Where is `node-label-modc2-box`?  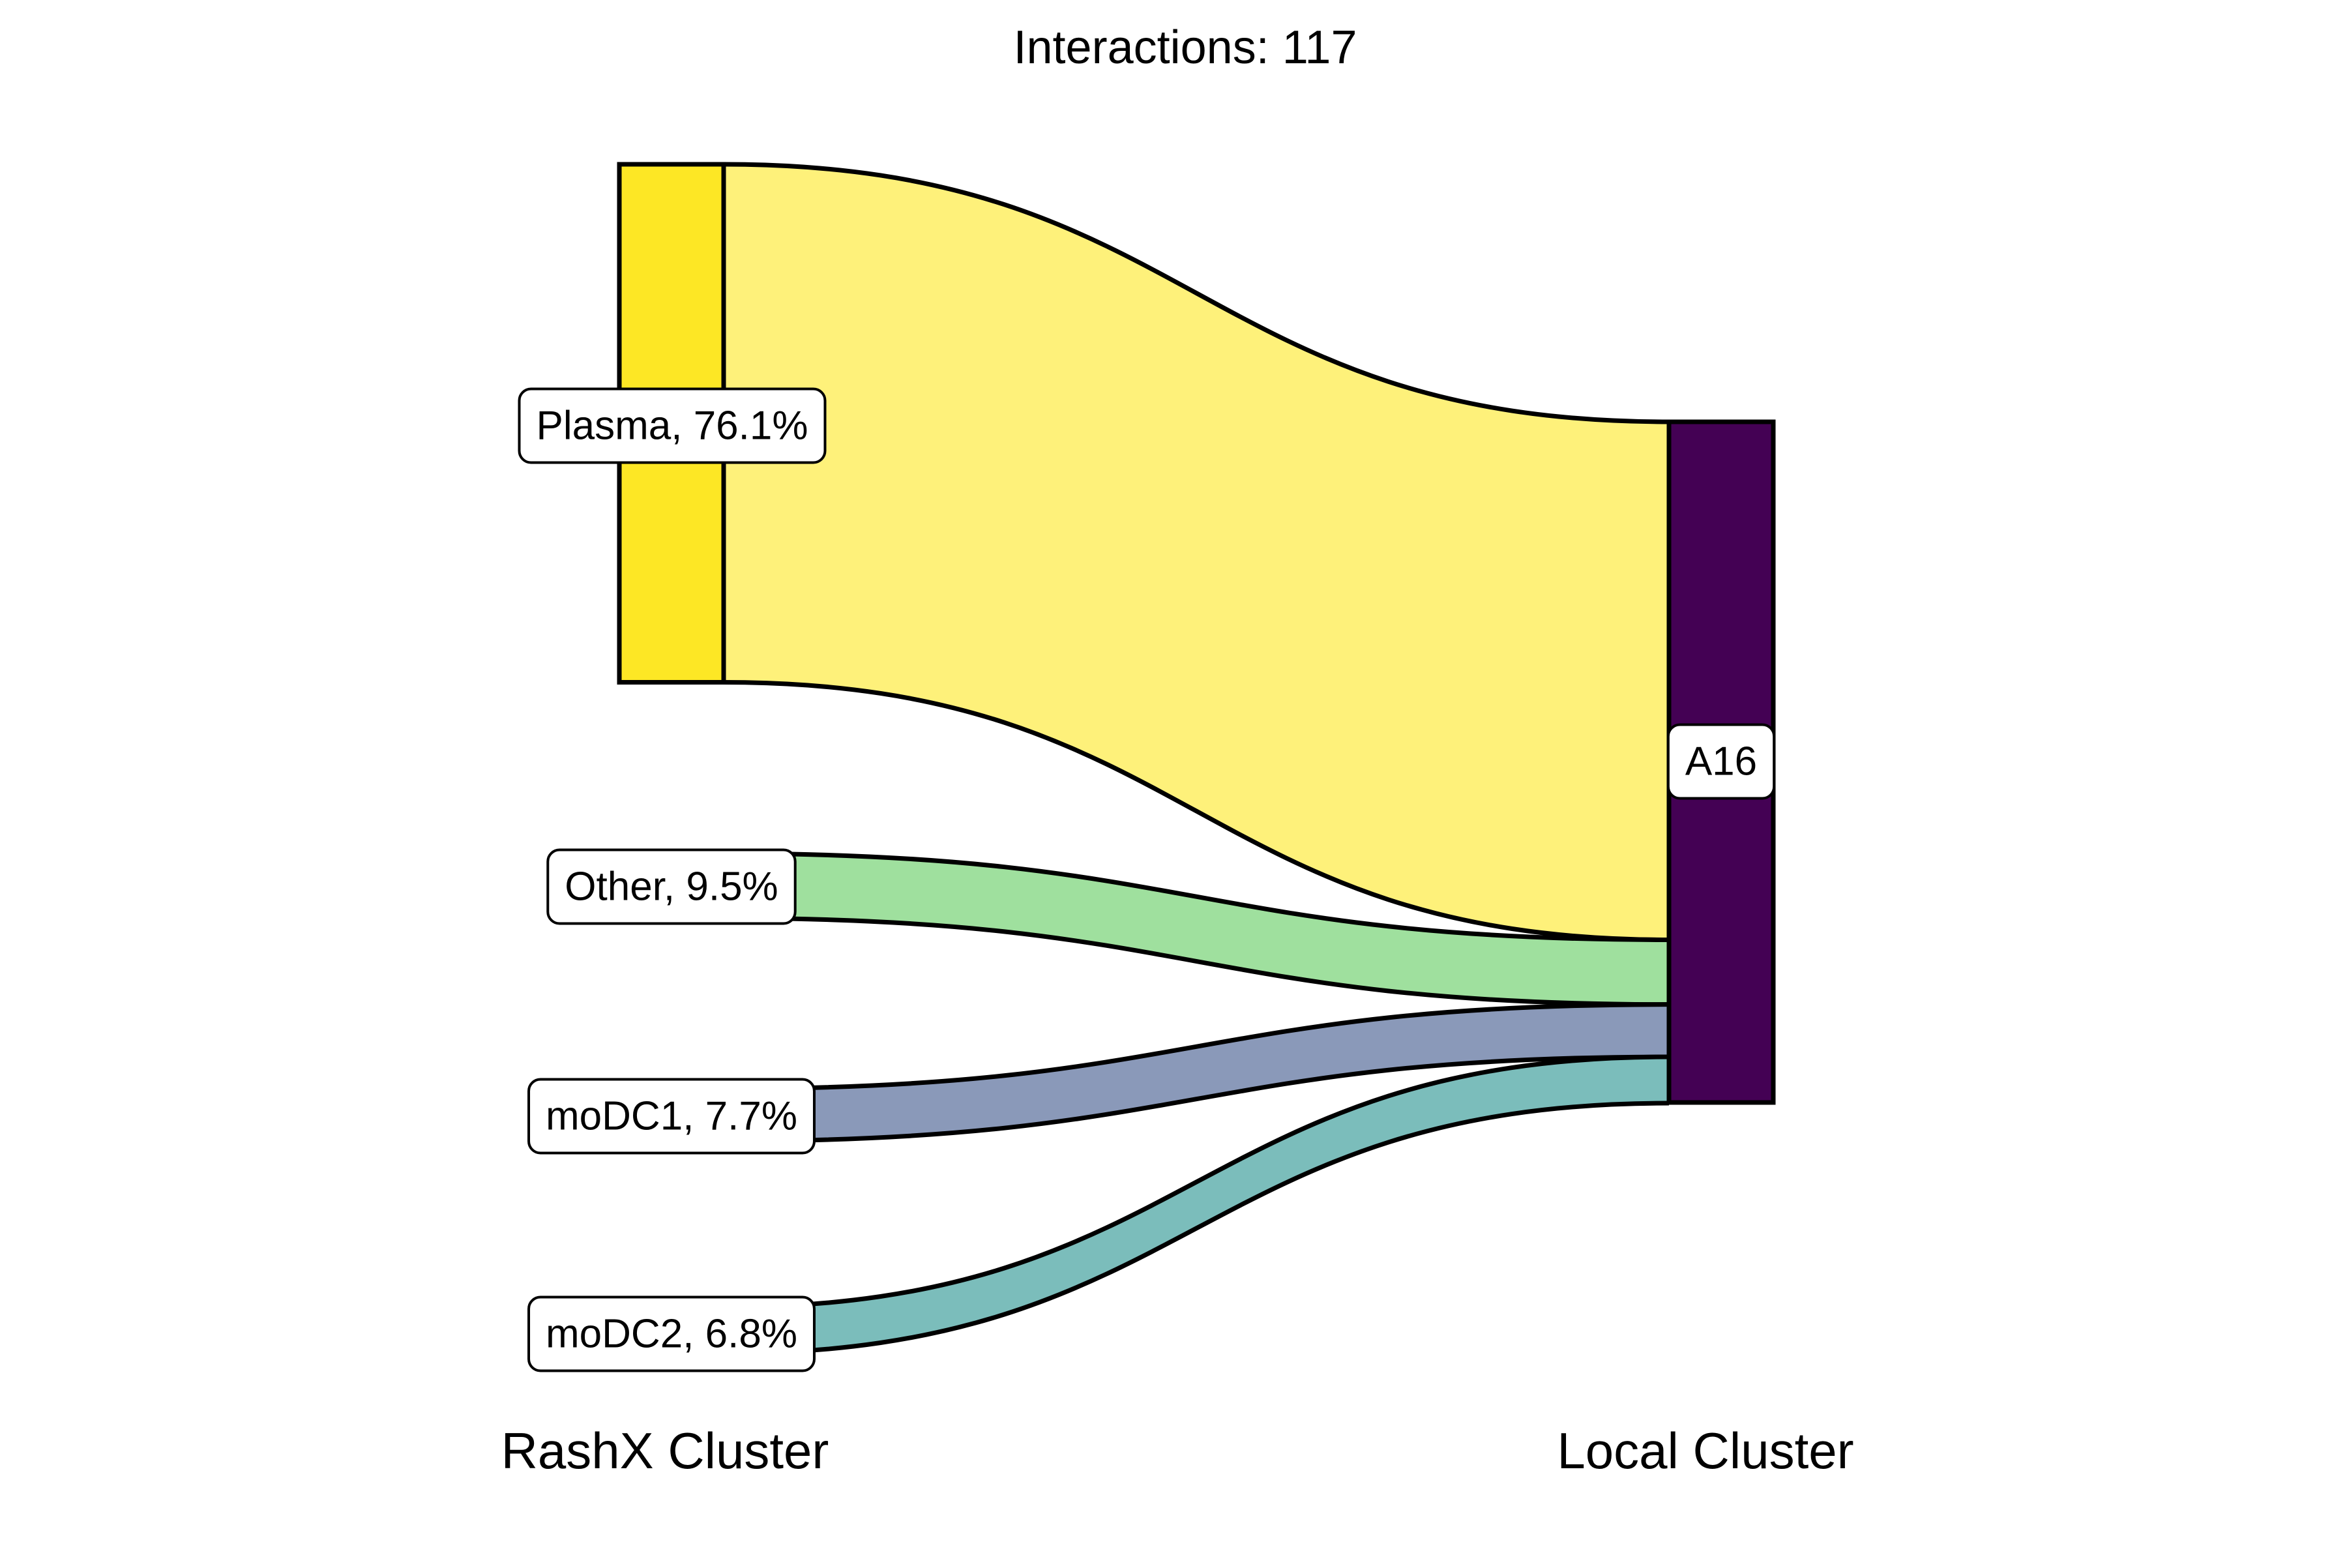
node-label-modc2-box is located at coordinates (671, 1334).